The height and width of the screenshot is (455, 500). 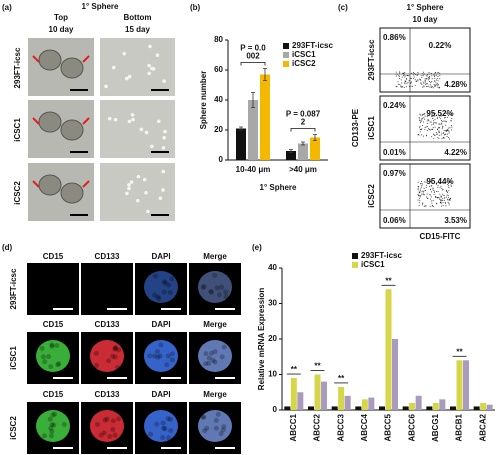 I want to click on x-tick-label: ABCB1, so click(x=459, y=427).